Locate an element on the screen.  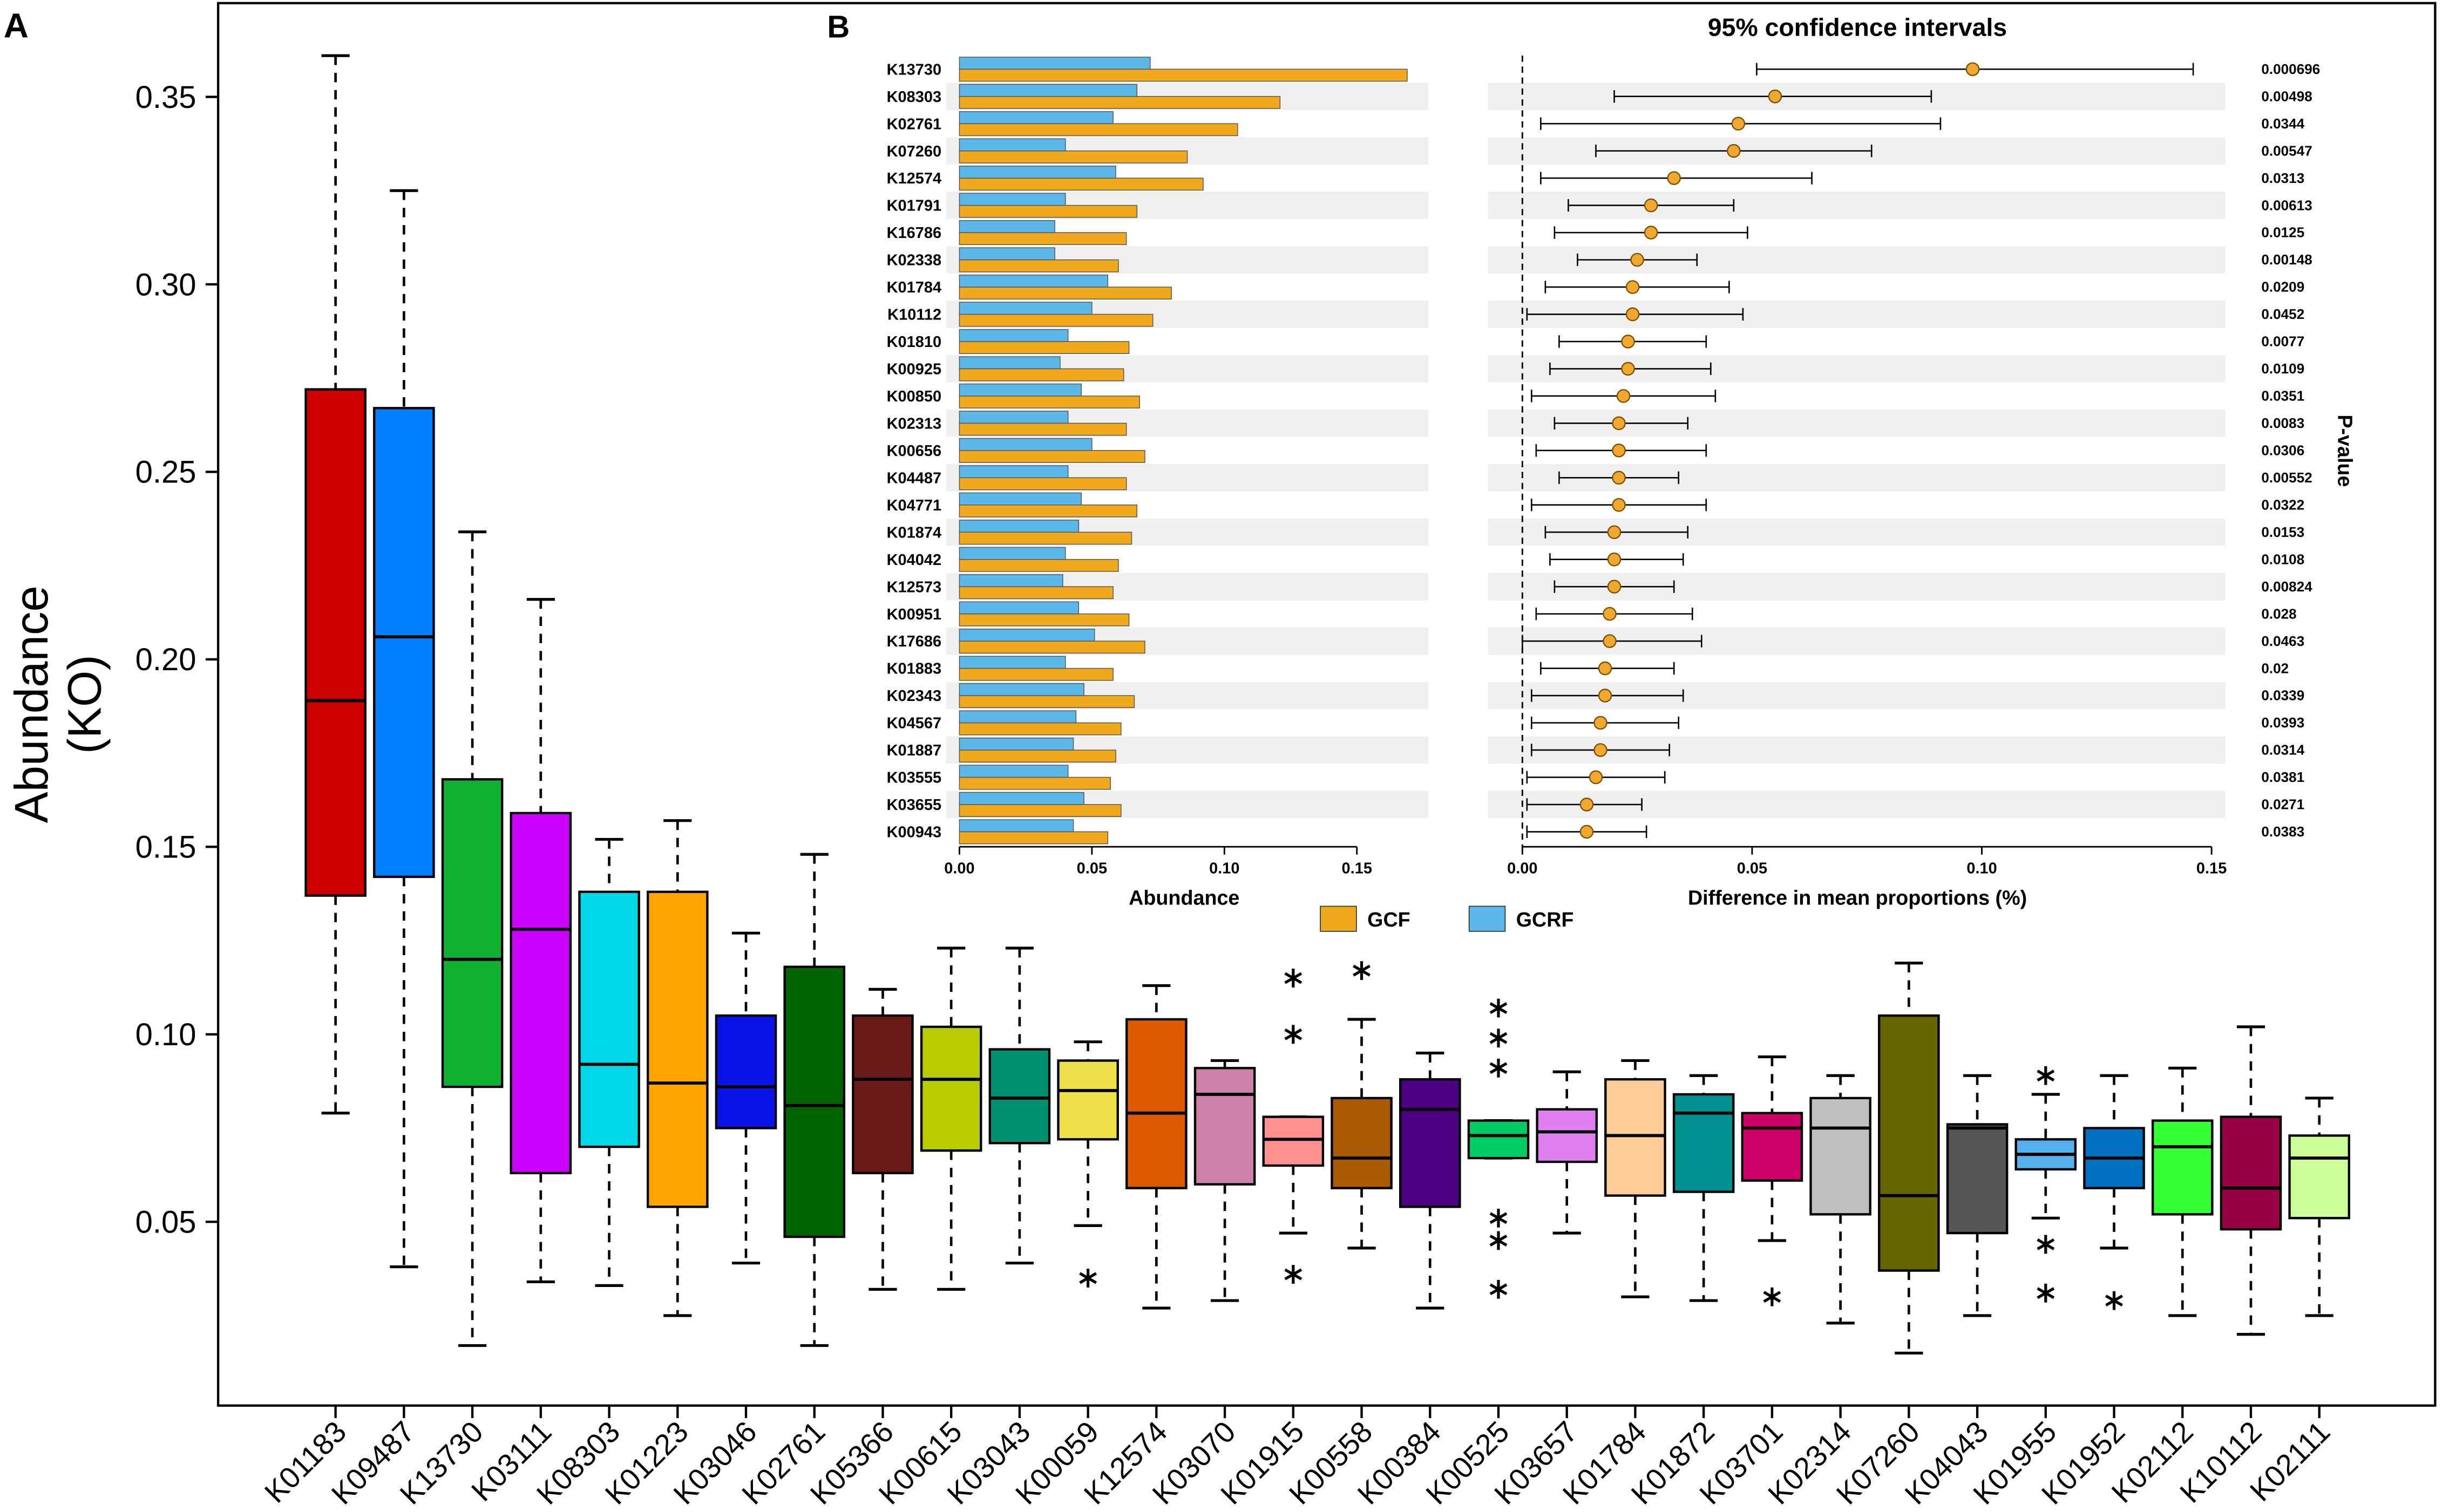
p-value: 0.0077 is located at coordinates (2282, 341).